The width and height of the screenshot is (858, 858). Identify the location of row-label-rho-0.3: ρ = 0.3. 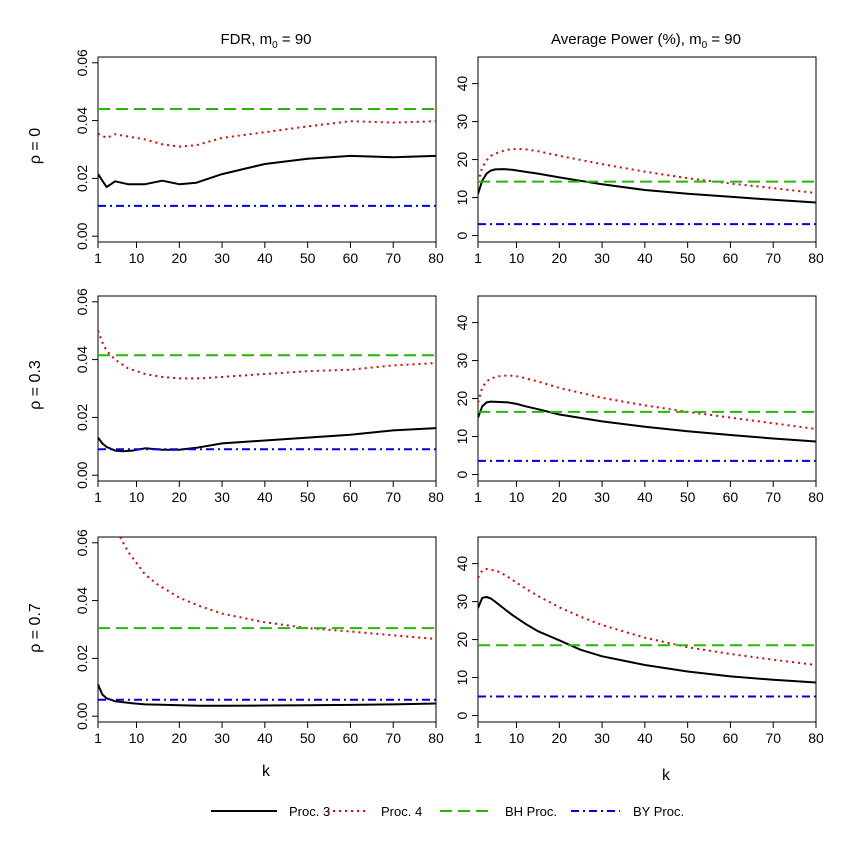
(35, 385).